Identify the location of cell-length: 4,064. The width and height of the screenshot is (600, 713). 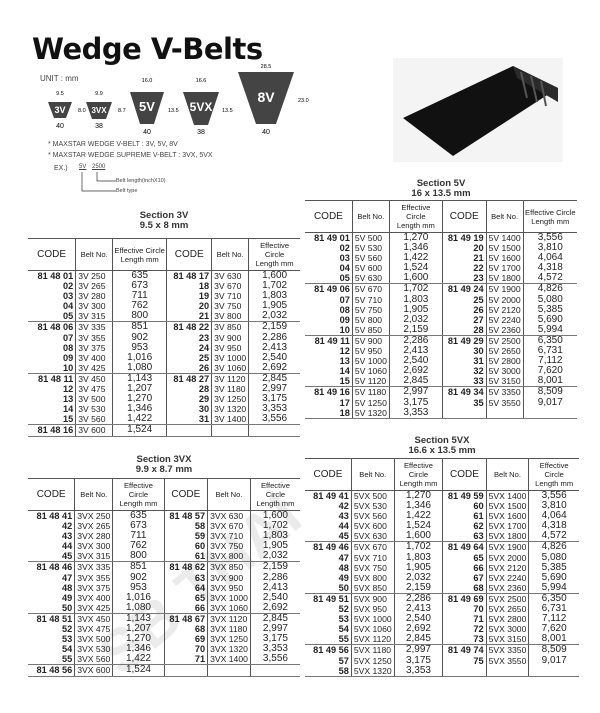
(549, 258).